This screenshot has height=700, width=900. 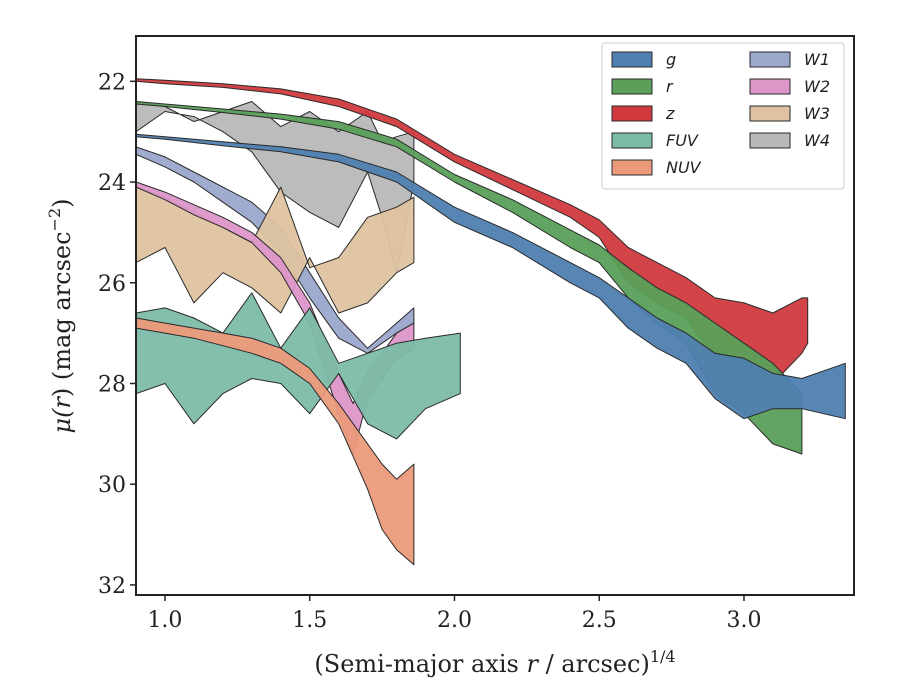 What do you see at coordinates (112, 284) in the screenshot?
I see `y-tick-label: 26` at bounding box center [112, 284].